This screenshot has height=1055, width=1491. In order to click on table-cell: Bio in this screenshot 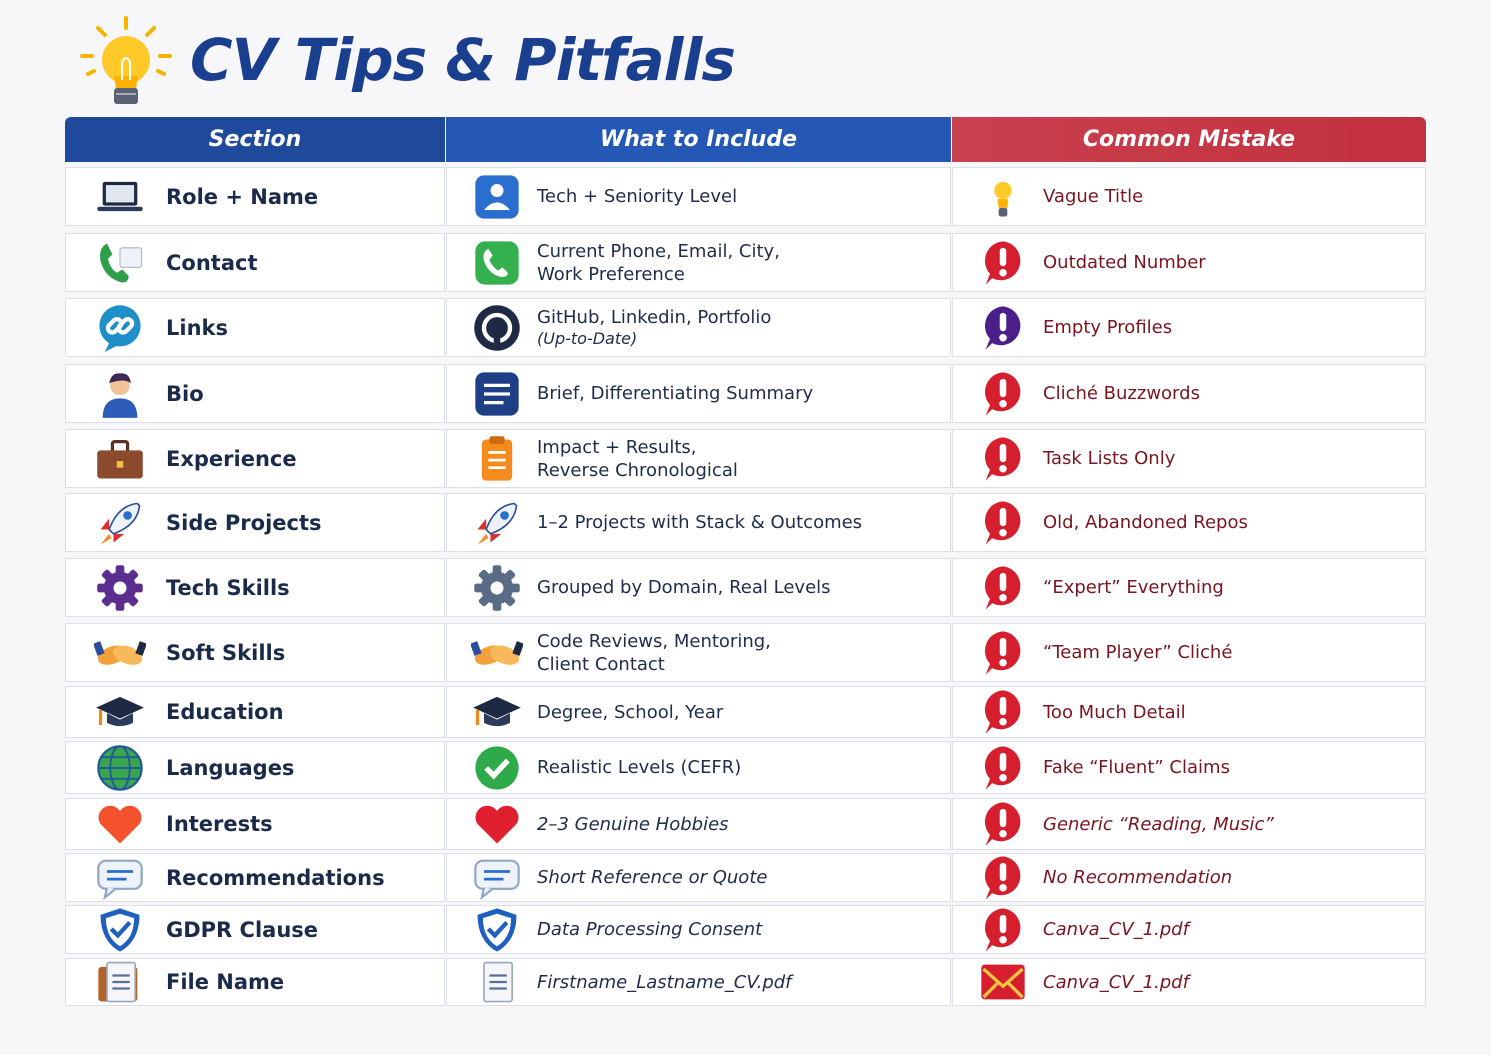, I will do `click(255, 393)`.